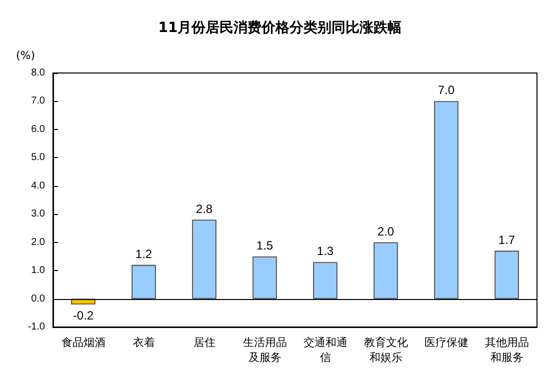 The width and height of the screenshot is (560, 383). What do you see at coordinates (280, 28) in the screenshot?
I see `chart-title: 11月份居民消费价格分类别同比涨跌幅` at bounding box center [280, 28].